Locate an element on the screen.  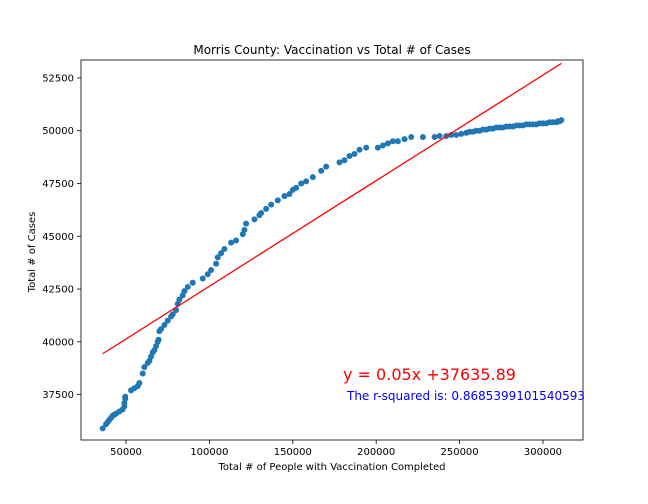
y-tick-label: 40000 is located at coordinates (58, 342).